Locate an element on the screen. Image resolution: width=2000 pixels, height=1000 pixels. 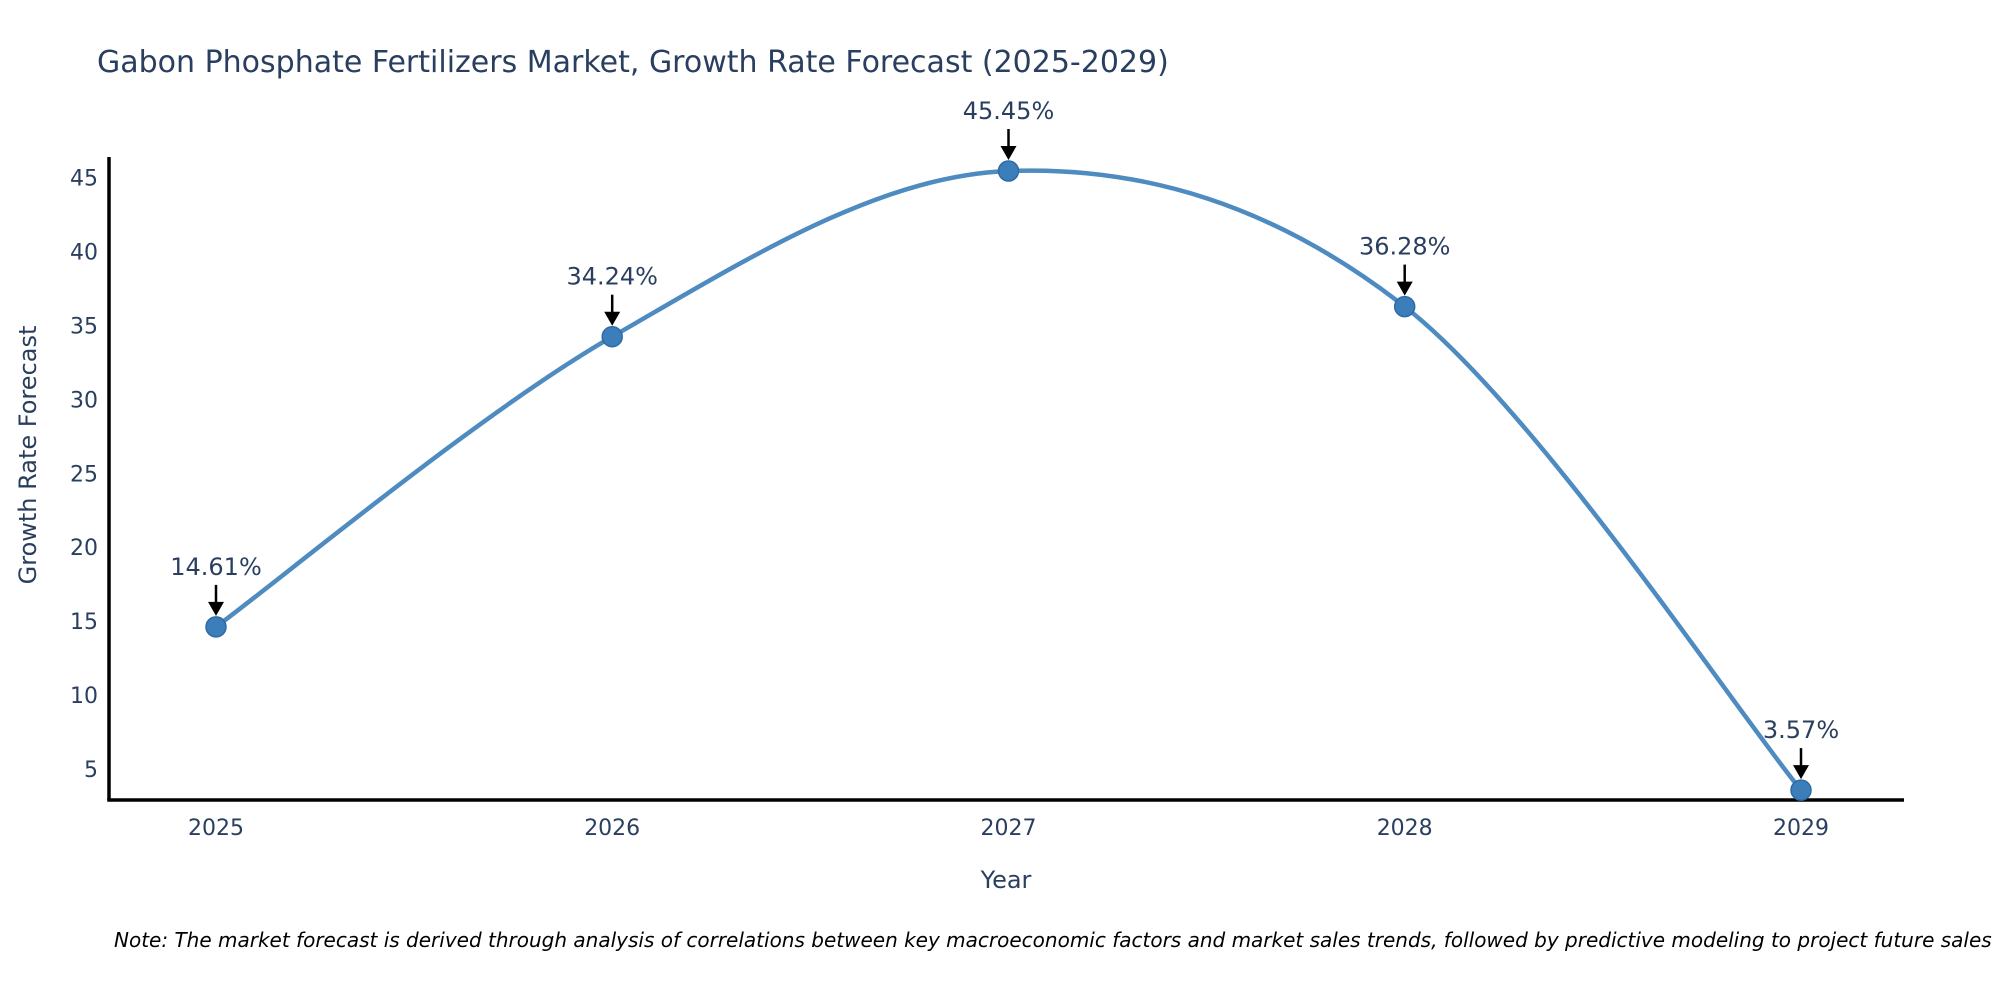
x-tick-label: 2025 is located at coordinates (216, 828).